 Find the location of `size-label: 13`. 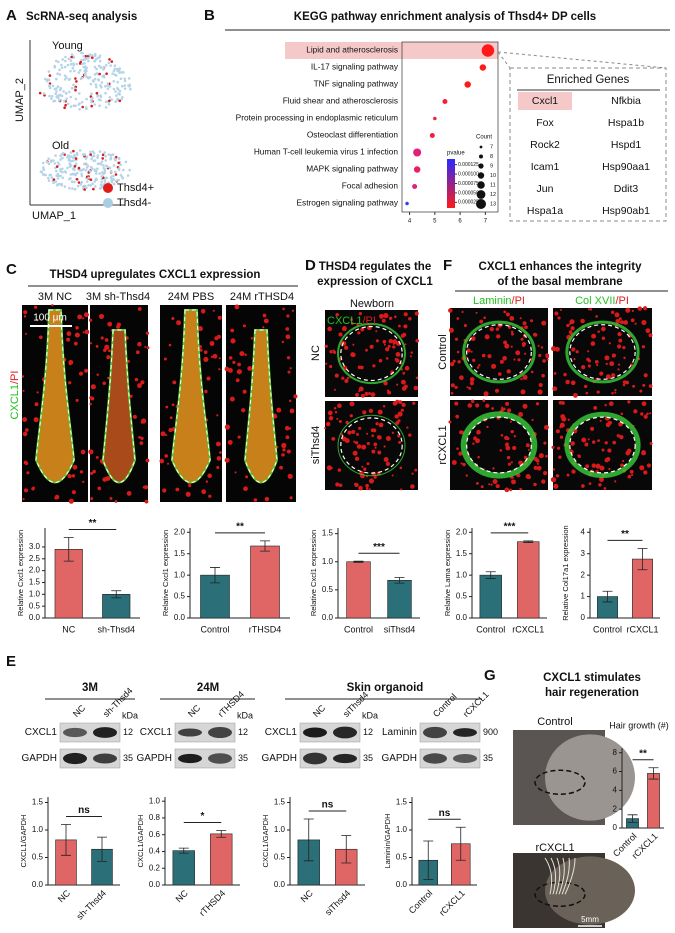

size-label: 13 is located at coordinates (493, 204).